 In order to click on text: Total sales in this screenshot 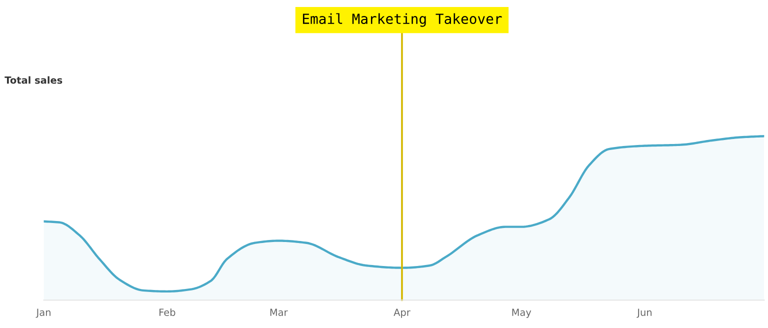, I will do `click(33, 80)`.